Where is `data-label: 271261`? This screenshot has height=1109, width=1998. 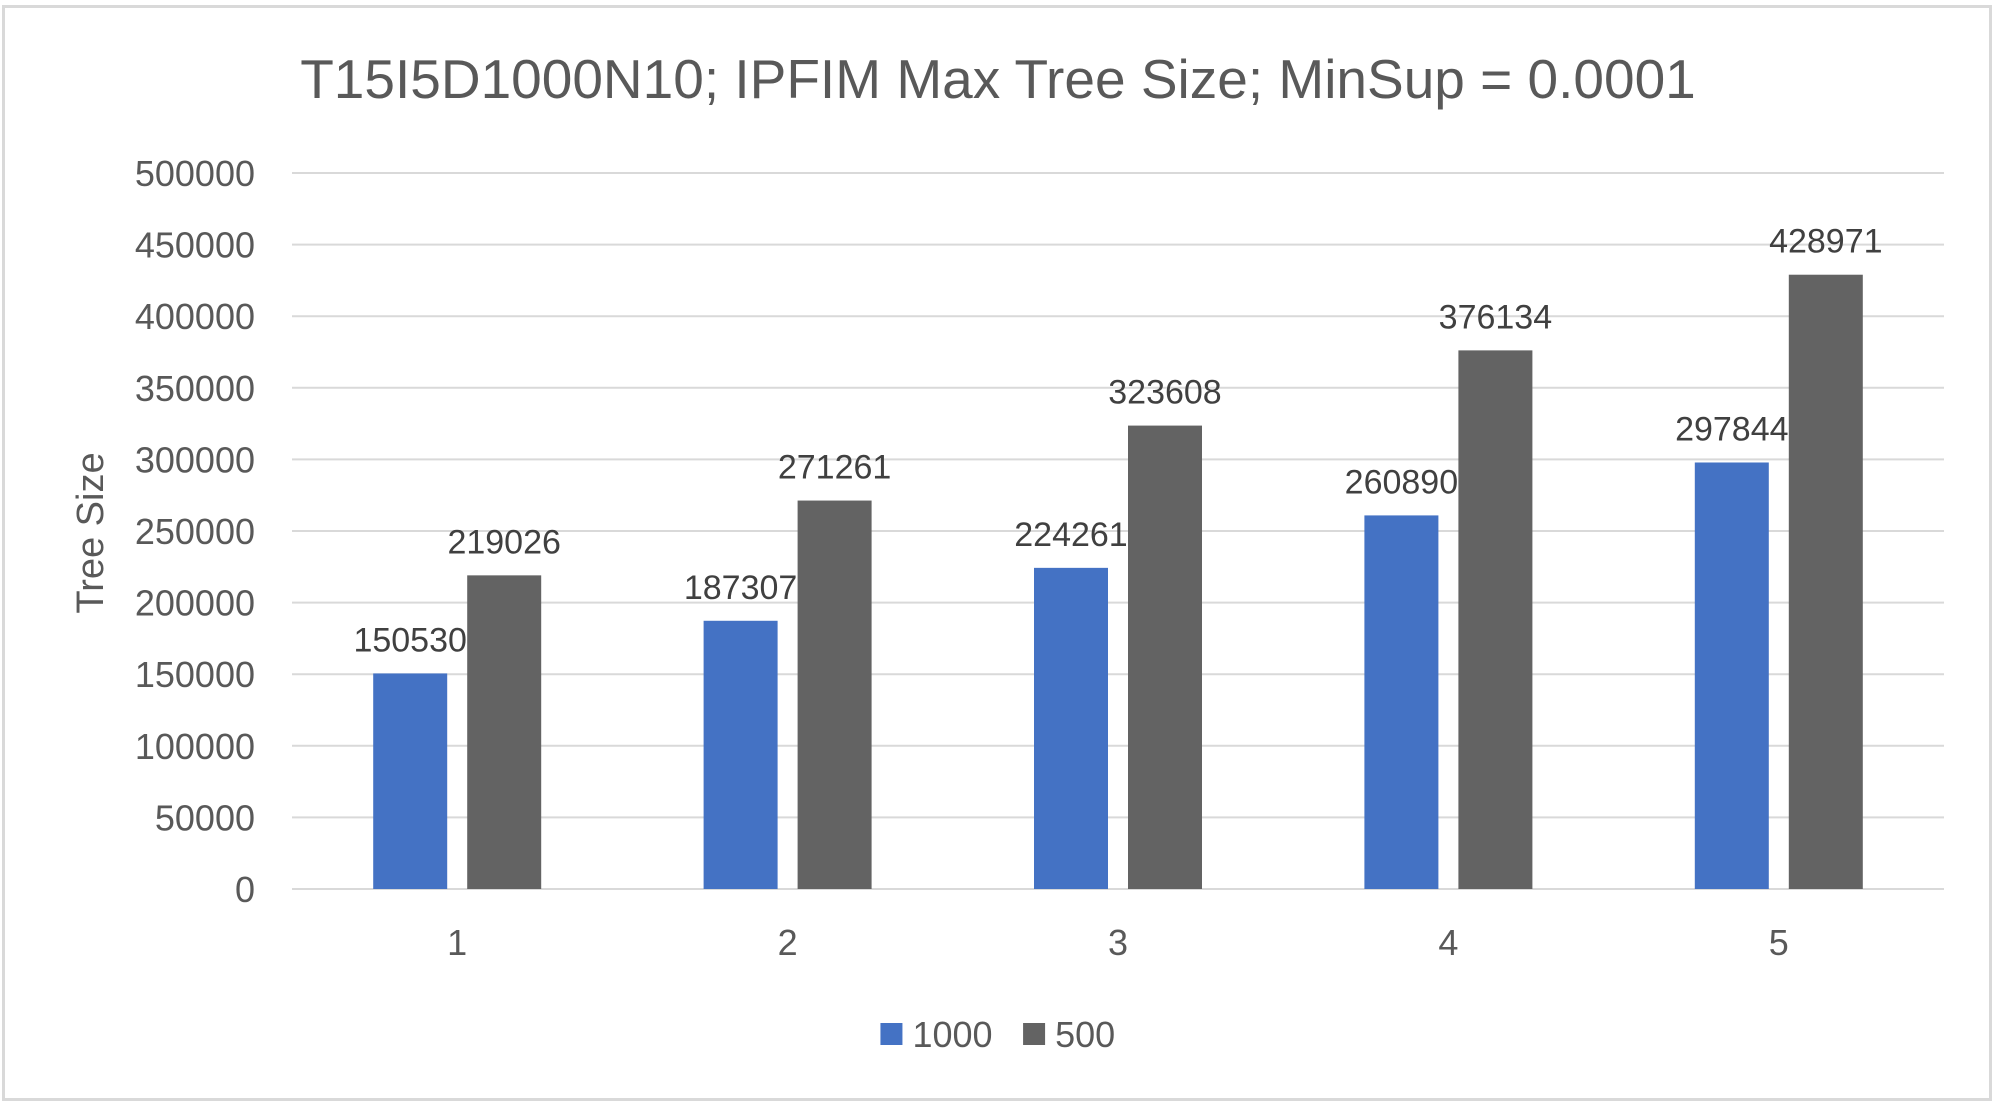 data-label: 271261 is located at coordinates (834, 468).